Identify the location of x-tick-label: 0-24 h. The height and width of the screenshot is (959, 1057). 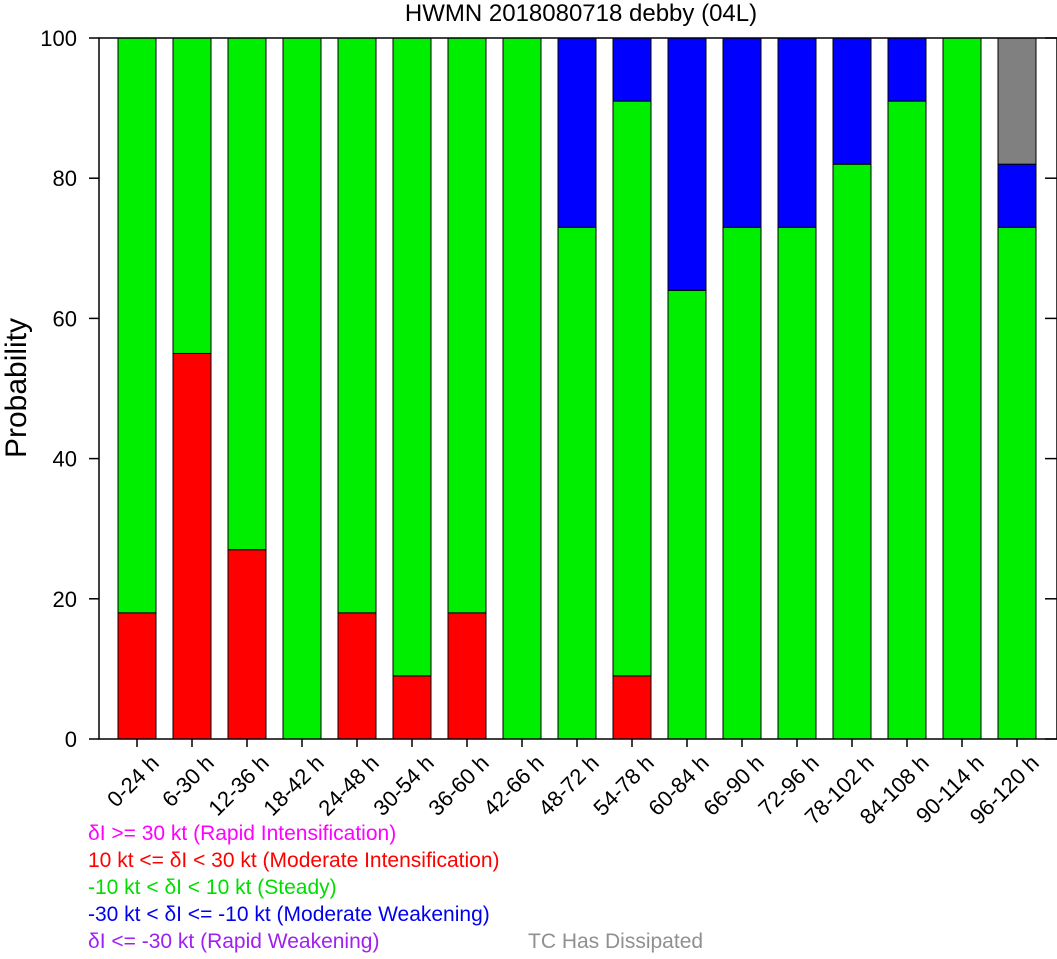
(133, 781).